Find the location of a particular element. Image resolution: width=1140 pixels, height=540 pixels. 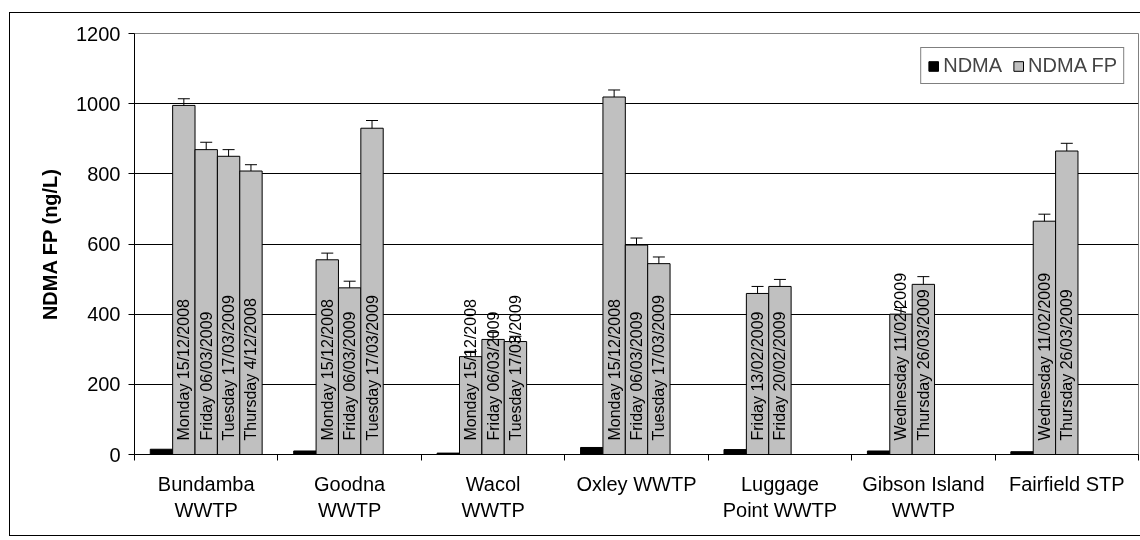

x-tick-label: Luggage Point WWTP is located at coordinates (780, 496).